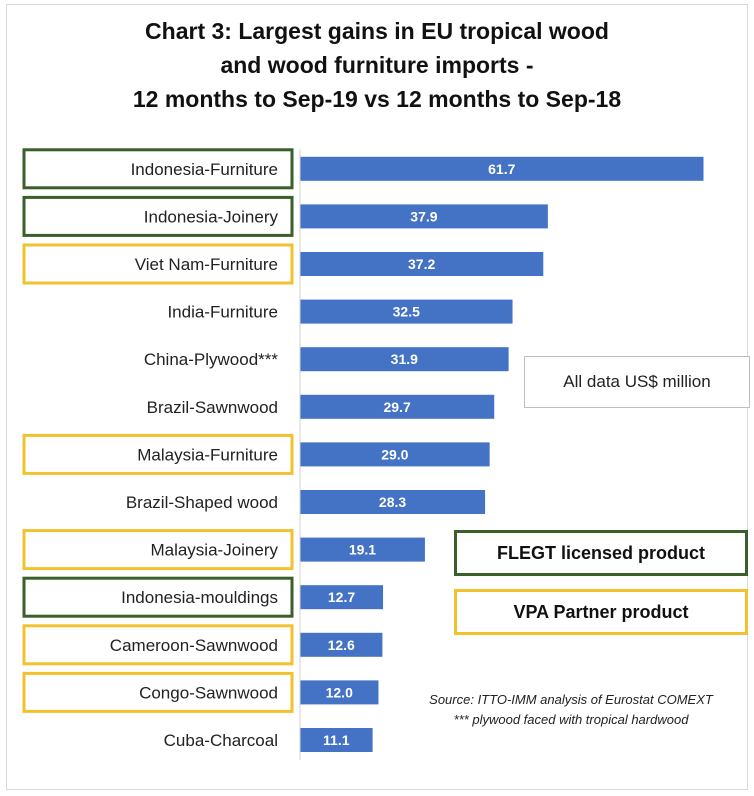 Image resolution: width=754 pixels, height=796 pixels. Describe the element at coordinates (204, 169) in the screenshot. I see `category-label: Indonesia-Furniture` at that location.